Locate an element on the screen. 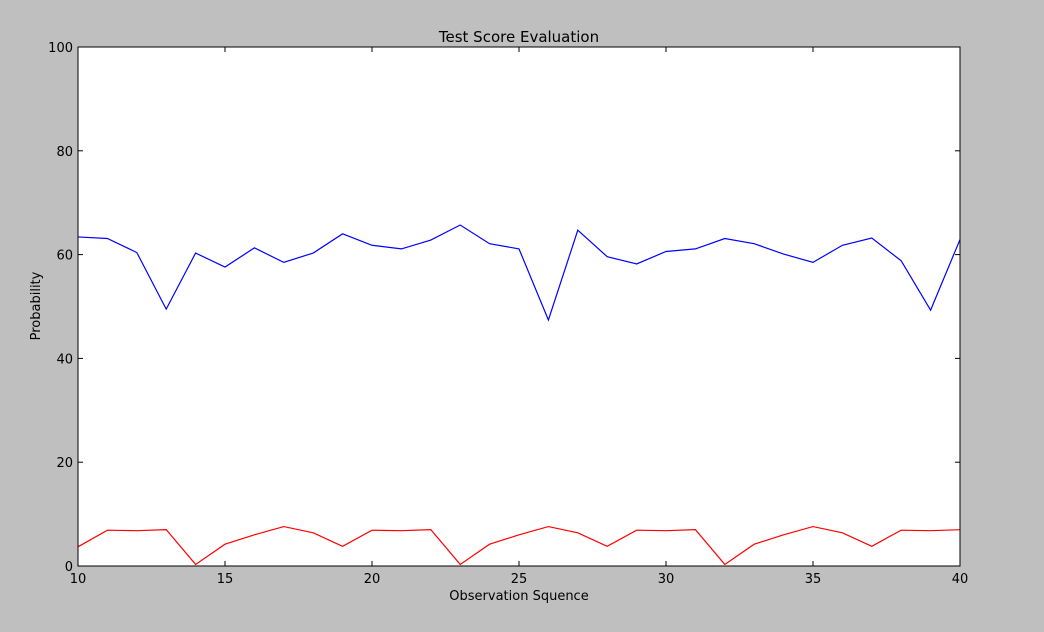 The width and height of the screenshot is (1044, 632). y-tick-label: 40 is located at coordinates (64, 359).